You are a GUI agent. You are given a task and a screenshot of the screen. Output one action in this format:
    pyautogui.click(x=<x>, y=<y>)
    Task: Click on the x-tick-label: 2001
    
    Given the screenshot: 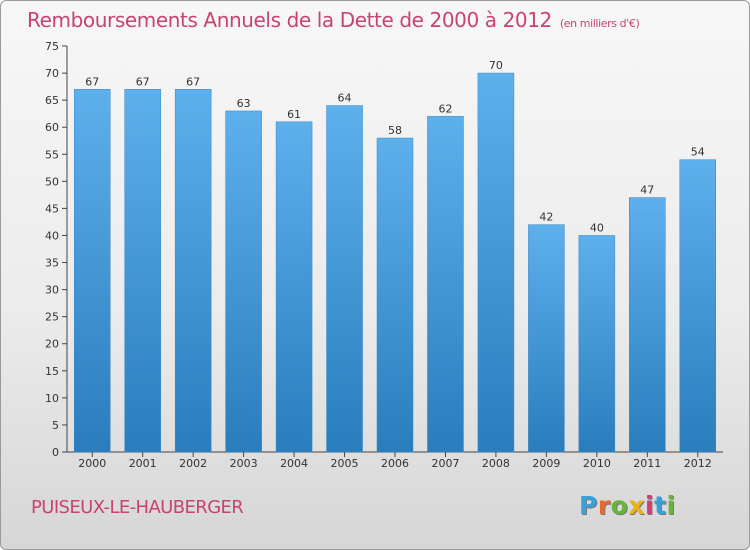 What is the action you would take?
    pyautogui.click(x=143, y=463)
    